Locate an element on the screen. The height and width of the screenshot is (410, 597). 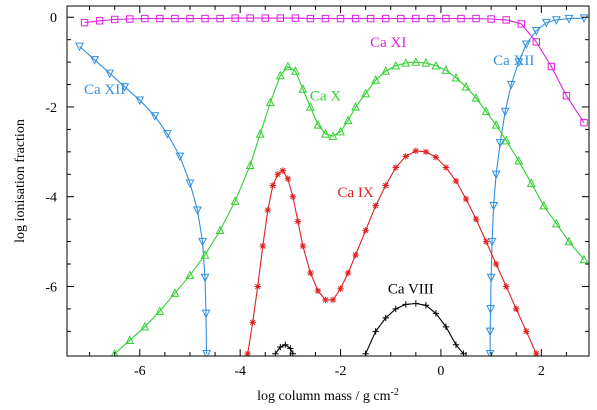
series-label: Ca IX is located at coordinates (355, 193).